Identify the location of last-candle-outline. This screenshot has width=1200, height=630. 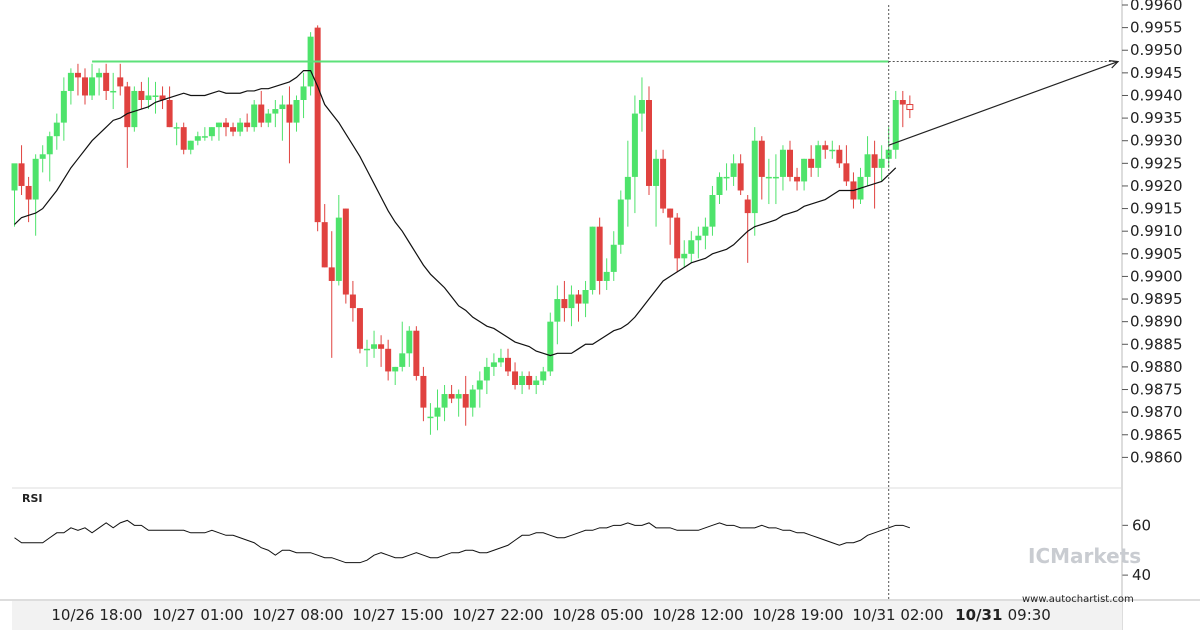
(910, 107).